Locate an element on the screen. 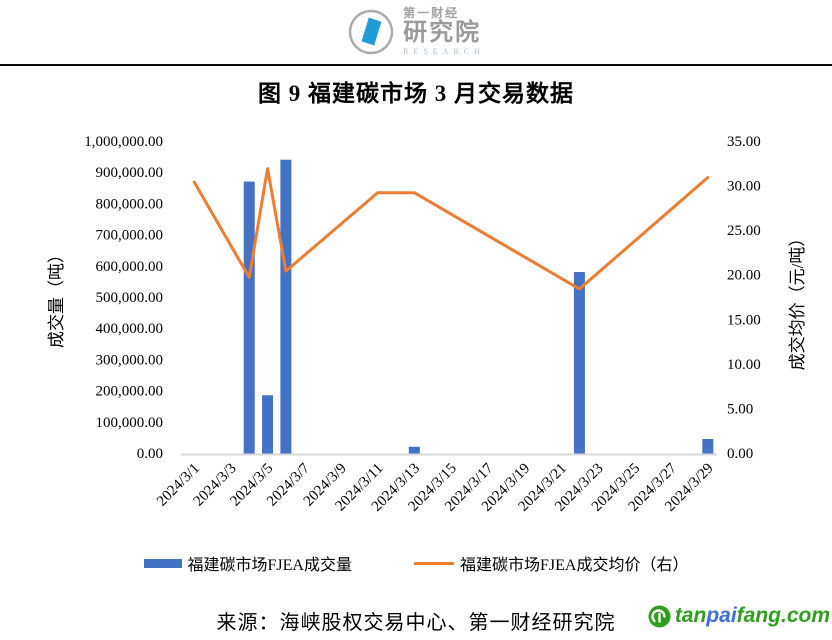  x-axis-tick: 2024/3/3 is located at coordinates (215, 485).